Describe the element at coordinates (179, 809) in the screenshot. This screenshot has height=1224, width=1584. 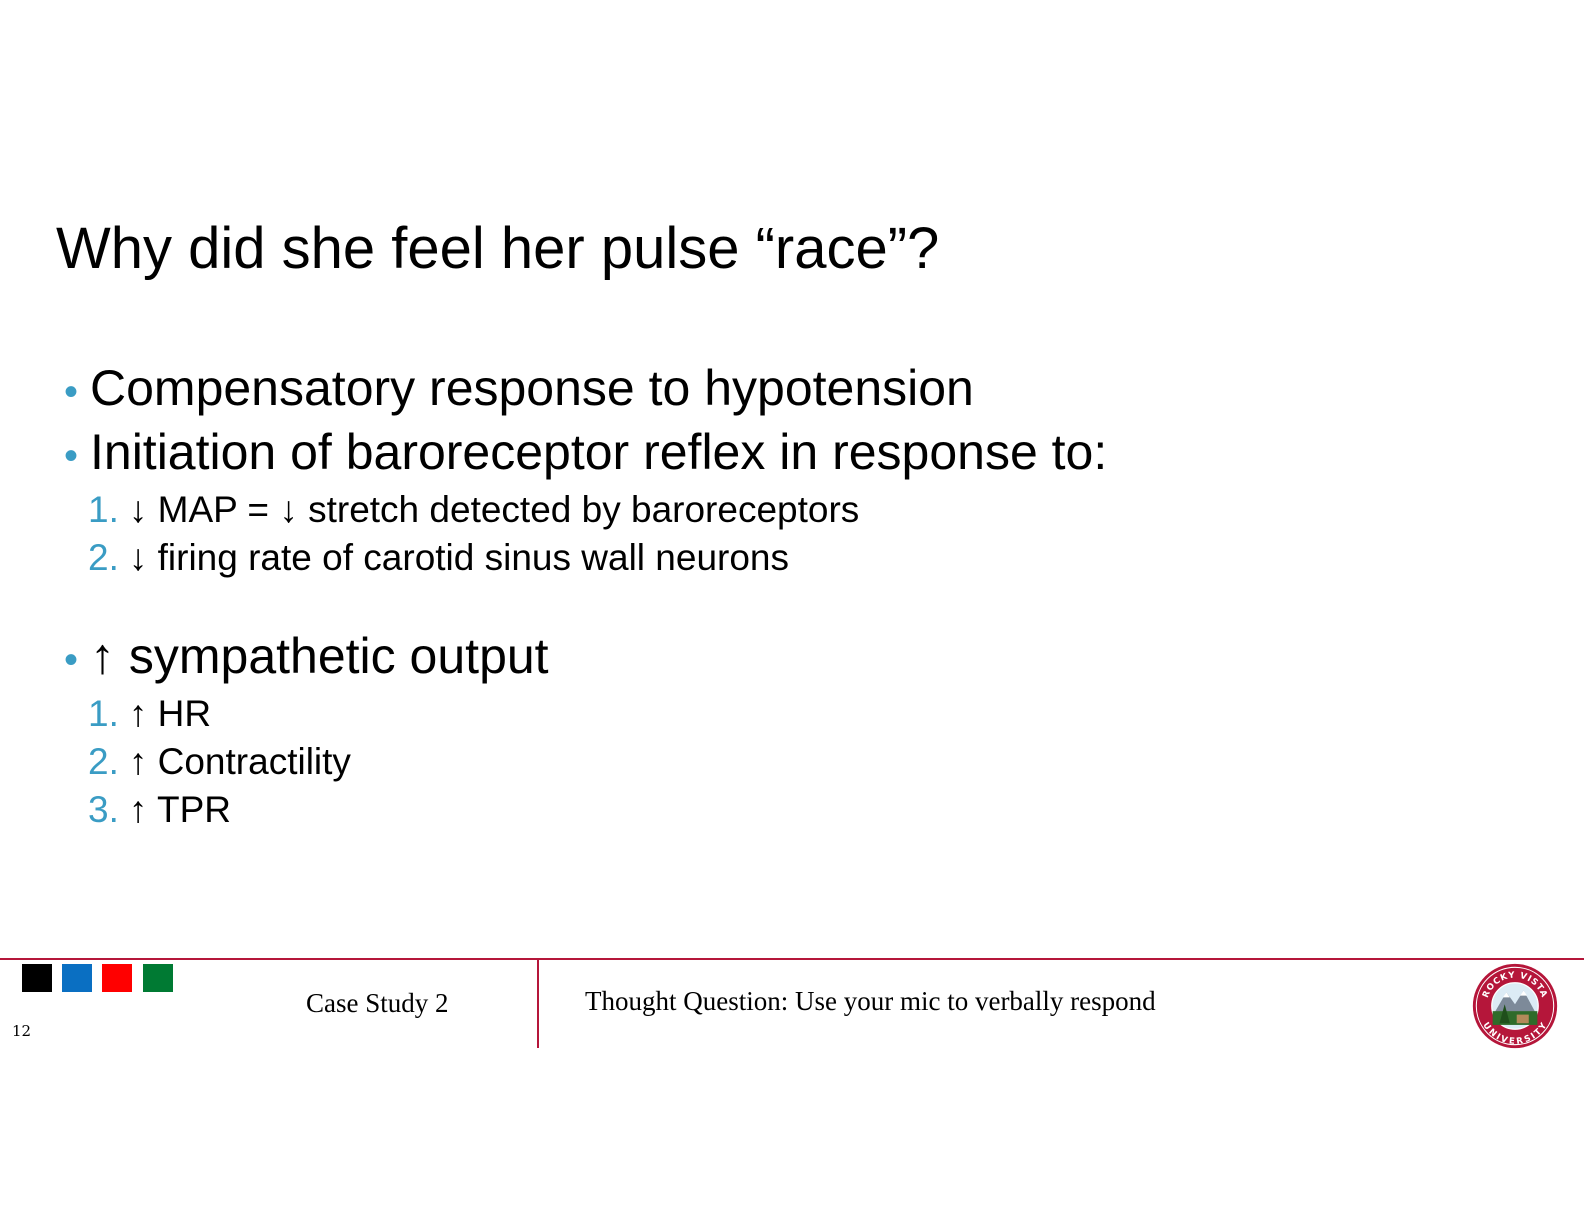
I see `item-text: ↑ TPR` at that location.